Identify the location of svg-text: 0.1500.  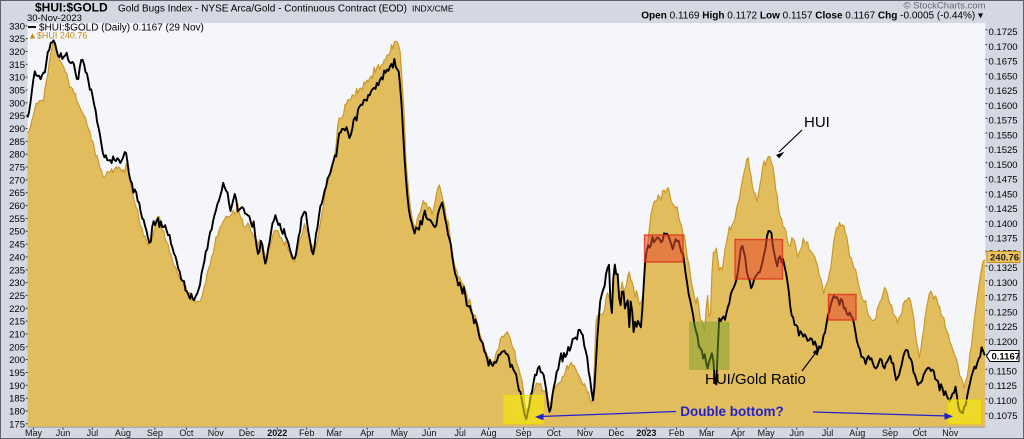
(1003, 165).